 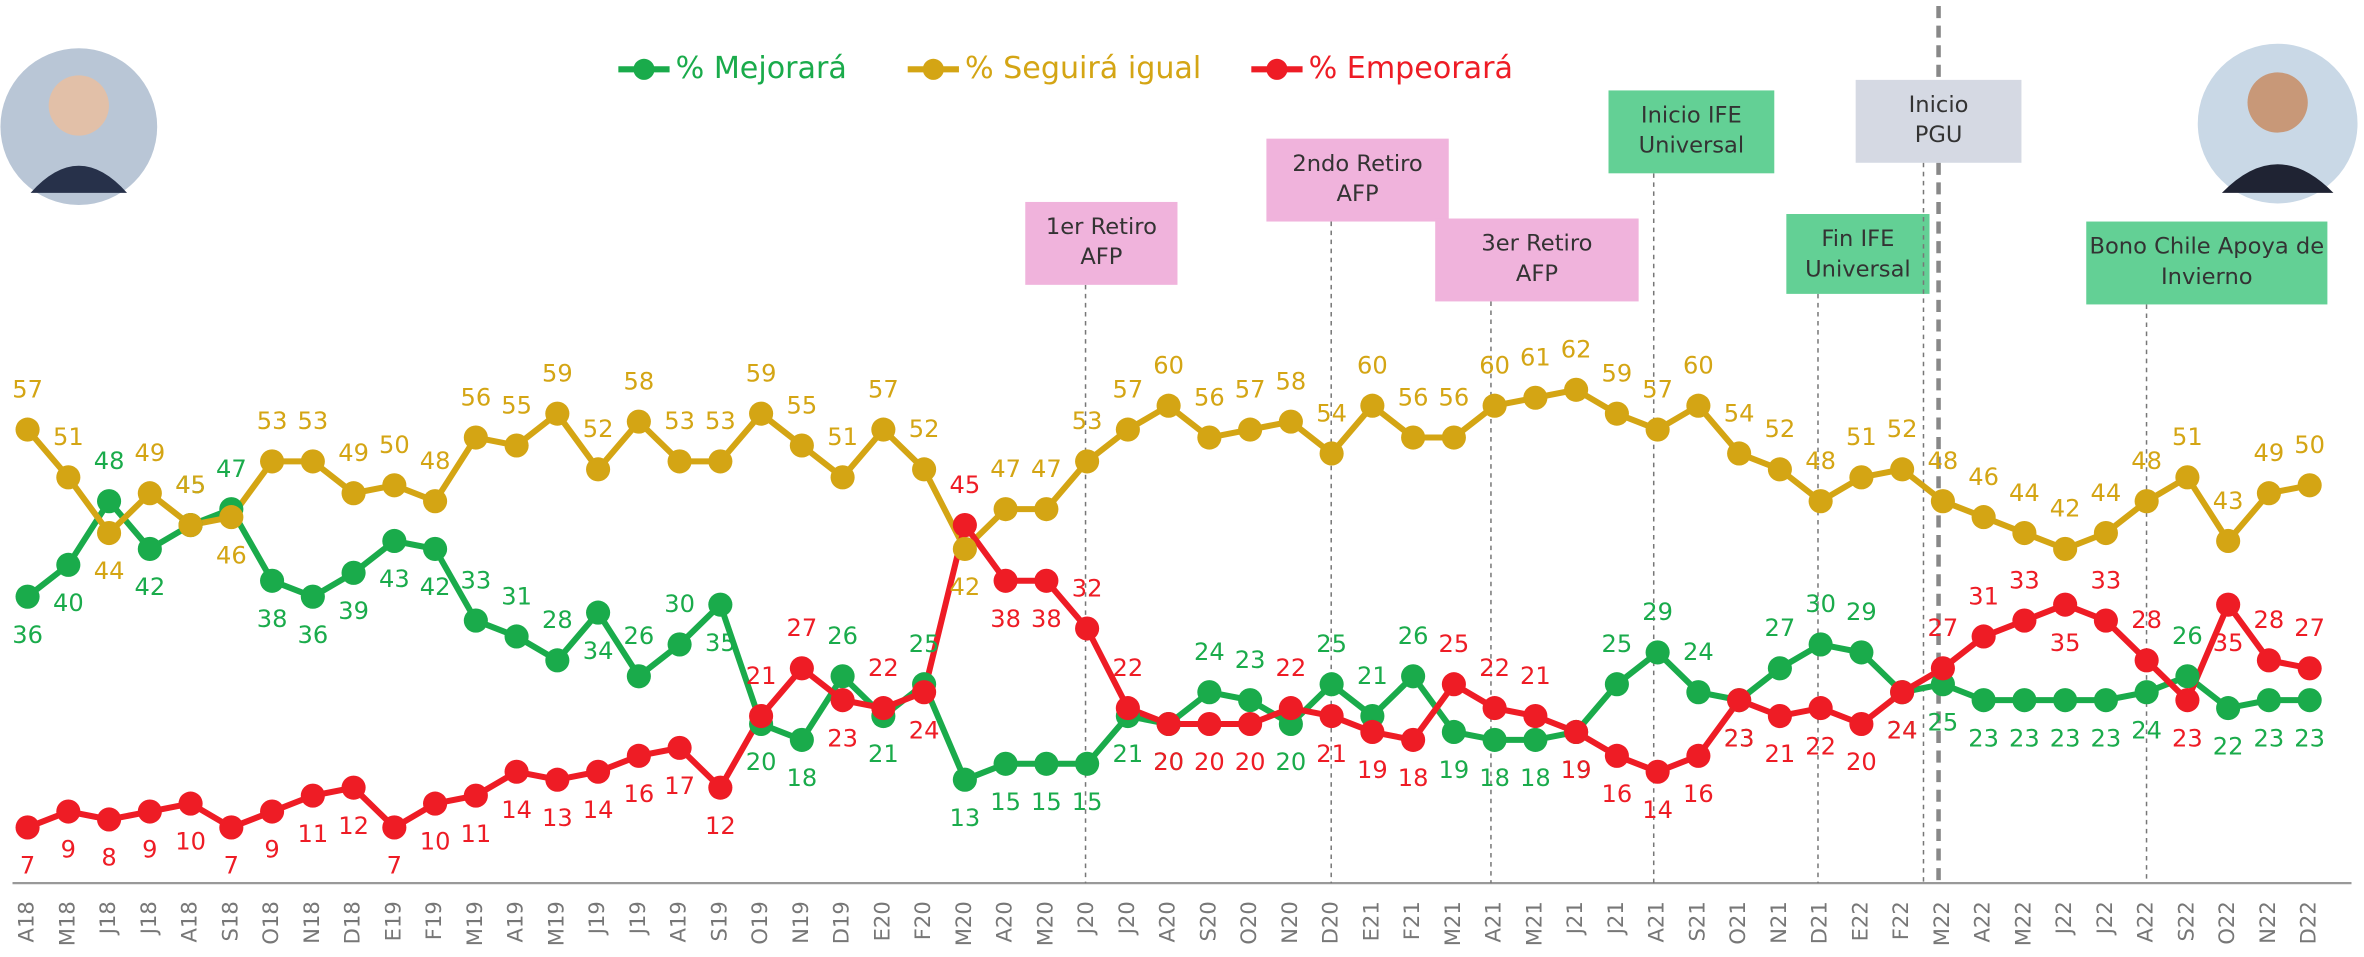 I want to click on x-tick-label: D21, so click(x=1819, y=922).